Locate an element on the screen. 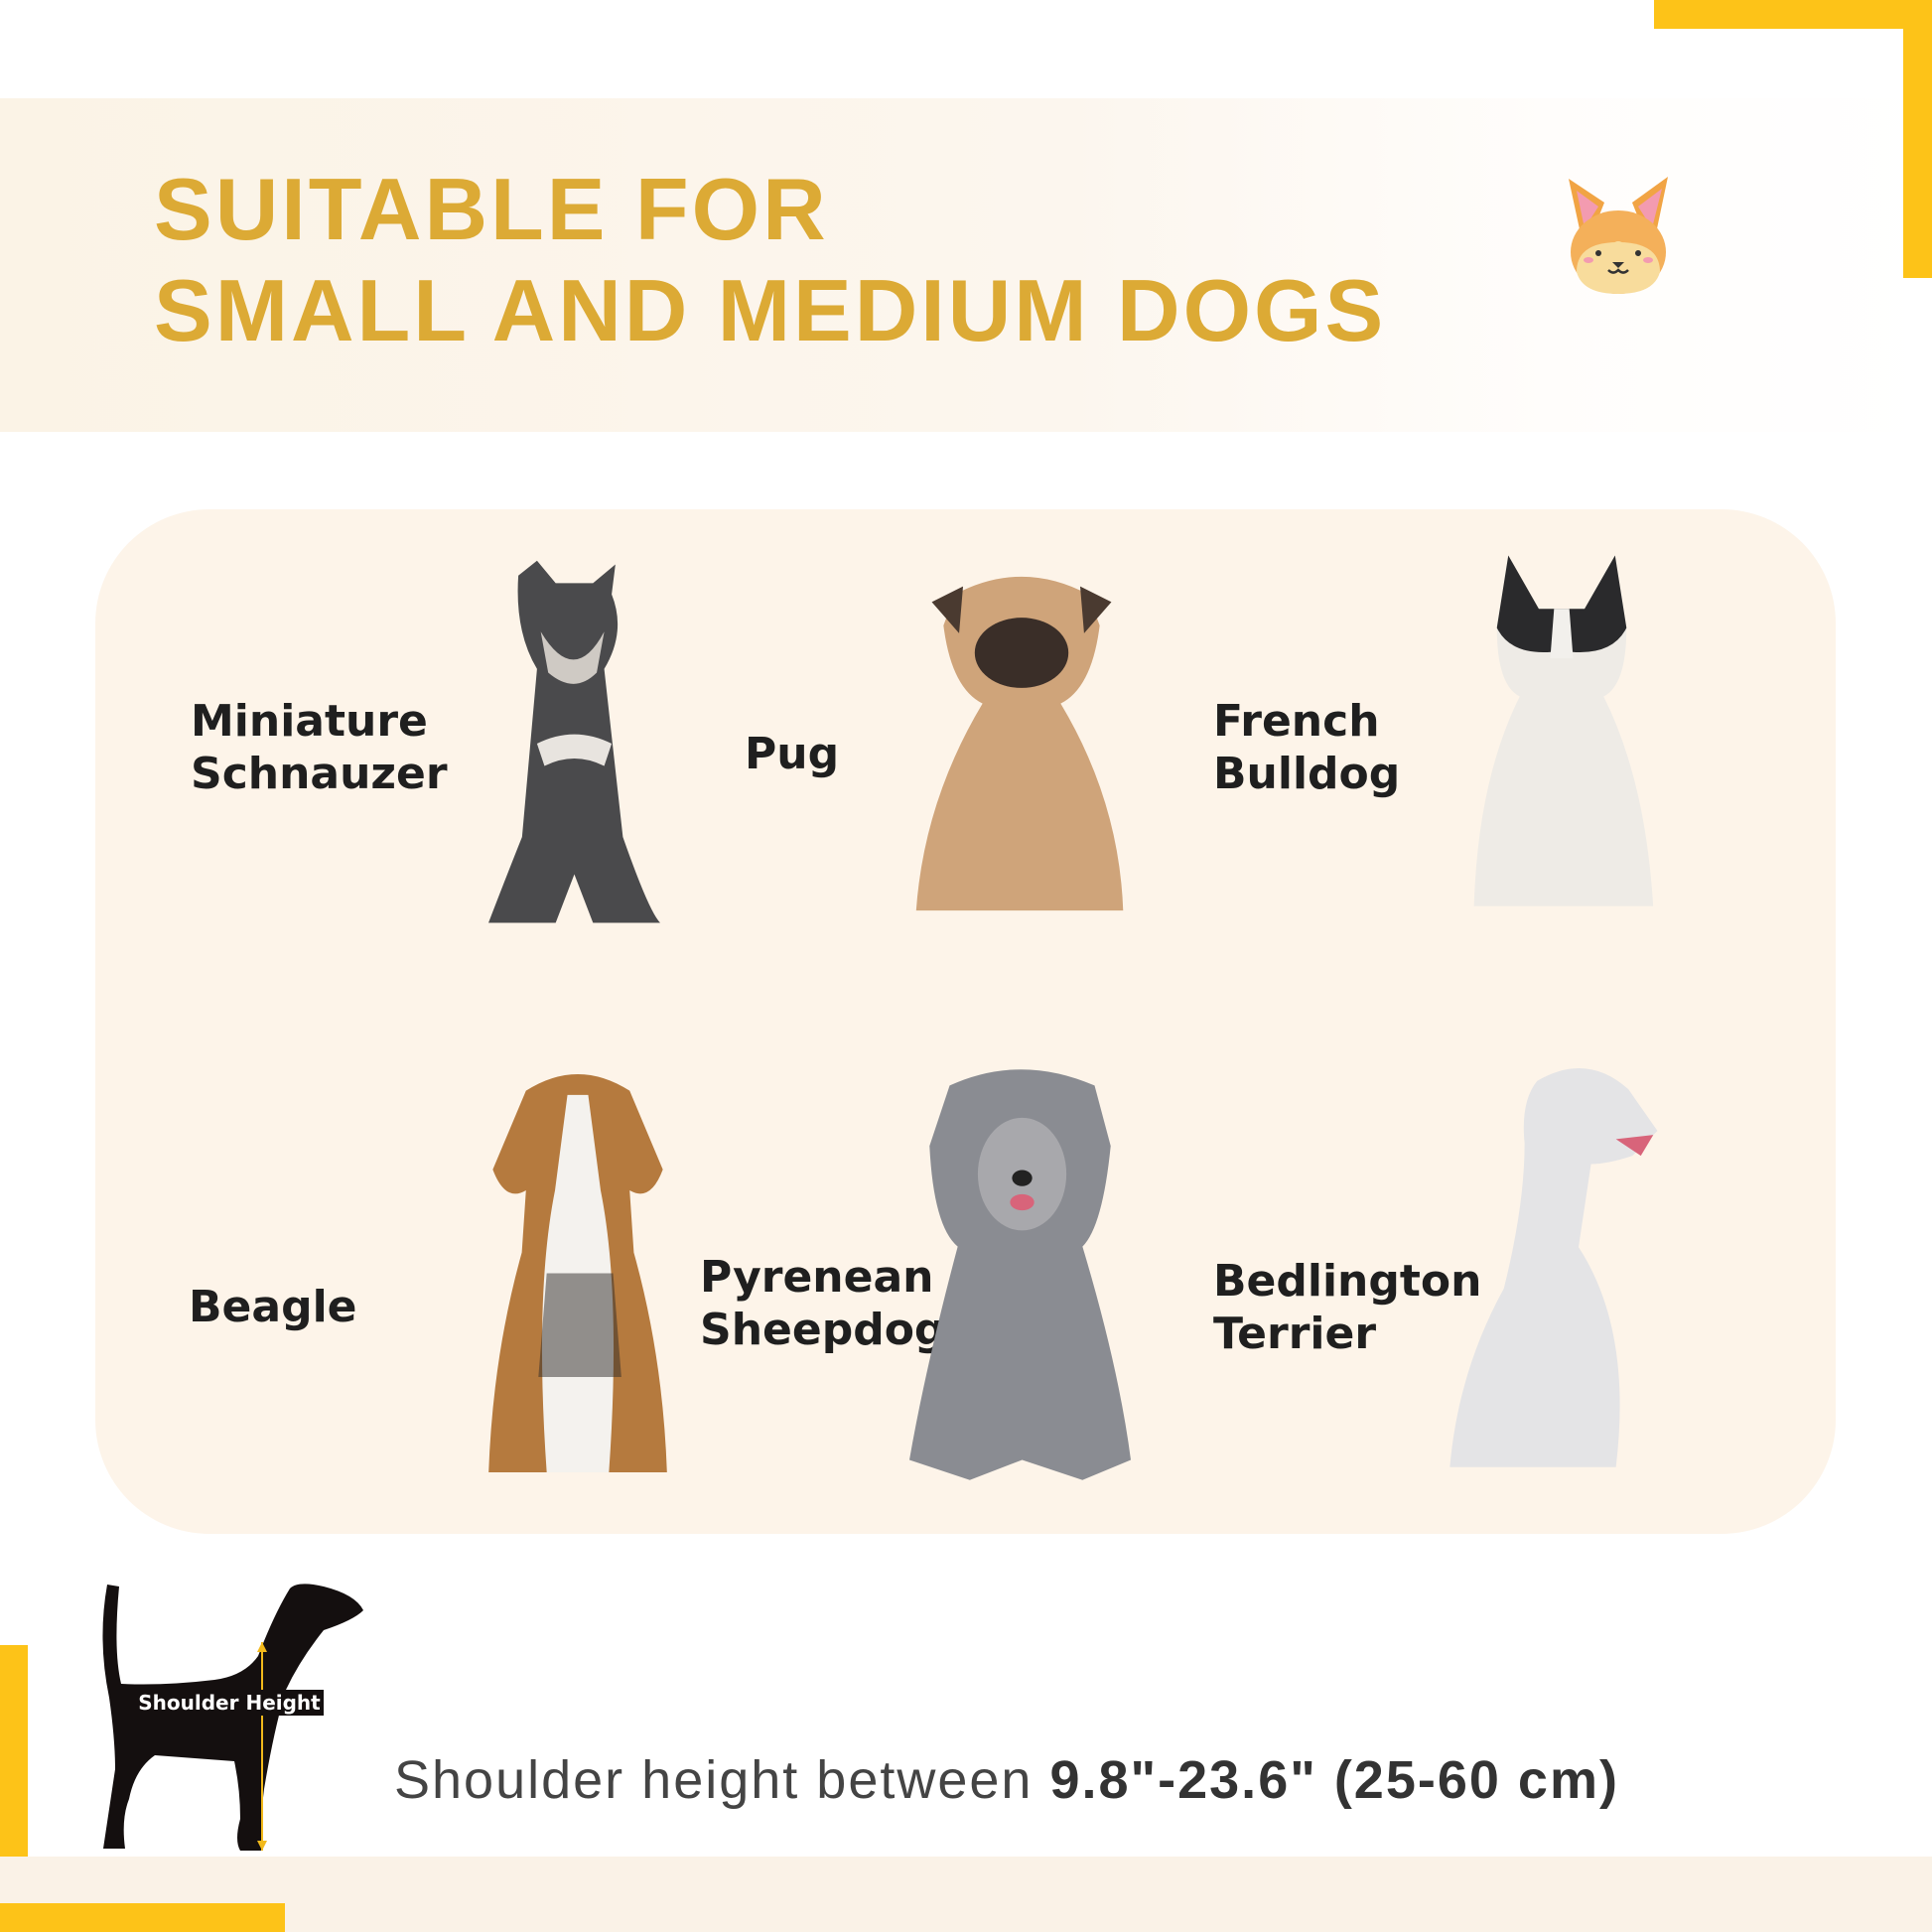 This screenshot has width=1932, height=1932. breed-label-french-bulldog: French Bulldog is located at coordinates (1306, 748).